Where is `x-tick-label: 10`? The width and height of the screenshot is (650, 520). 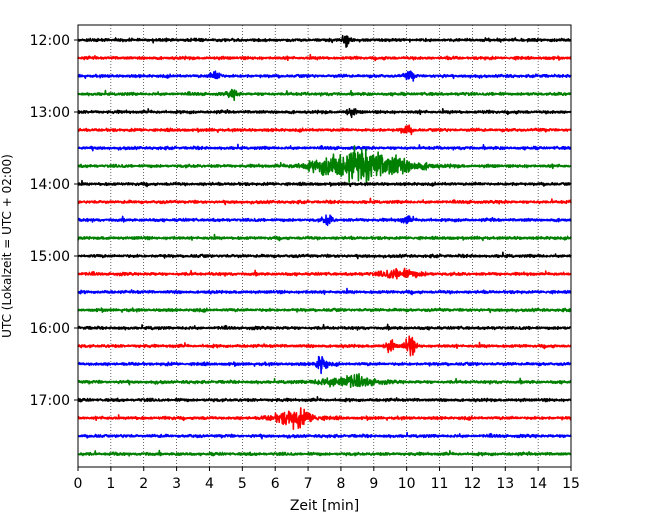
x-tick-label: 10 is located at coordinates (407, 484).